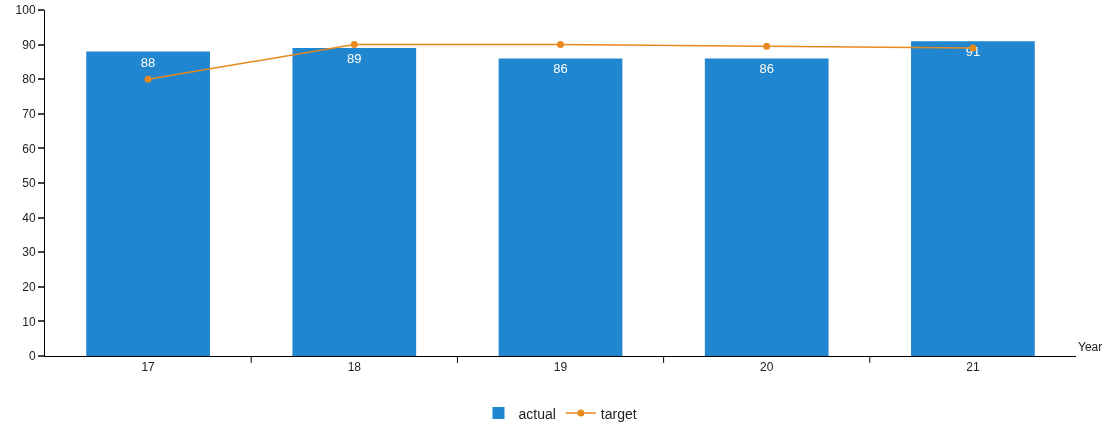 This screenshot has height=439, width=1116. What do you see at coordinates (29, 217) in the screenshot?
I see `y-tick-label: 40` at bounding box center [29, 217].